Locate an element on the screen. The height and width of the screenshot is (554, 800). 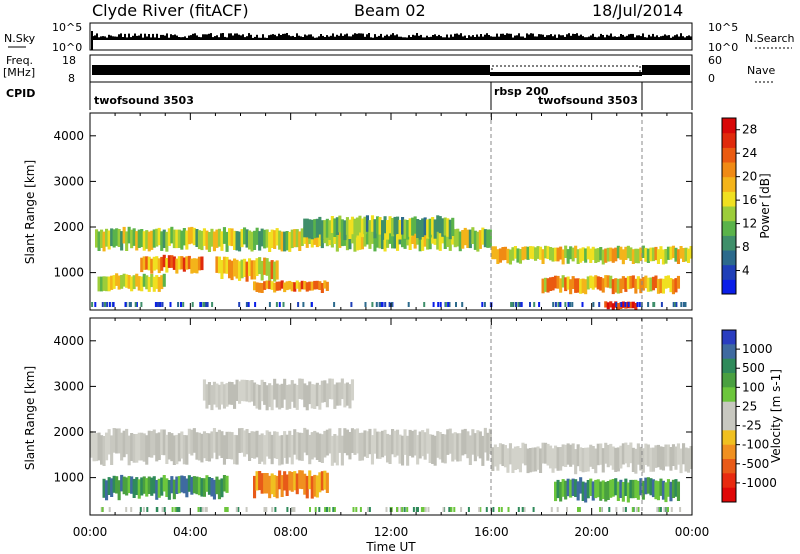
y-tick-label-1000: 1000 is located at coordinates (68, 478).